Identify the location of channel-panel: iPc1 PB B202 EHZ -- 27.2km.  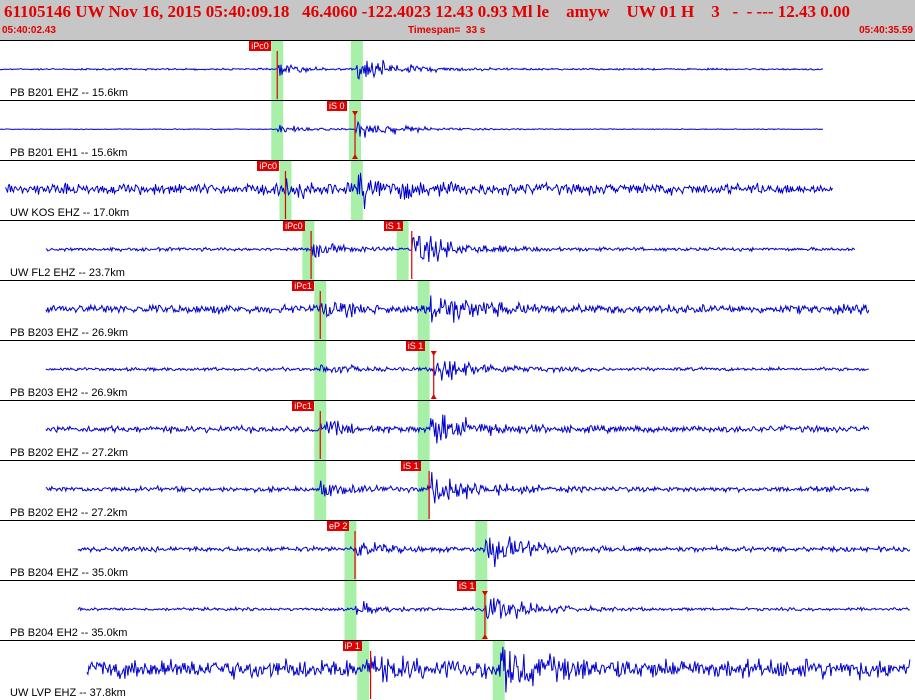
(457, 430).